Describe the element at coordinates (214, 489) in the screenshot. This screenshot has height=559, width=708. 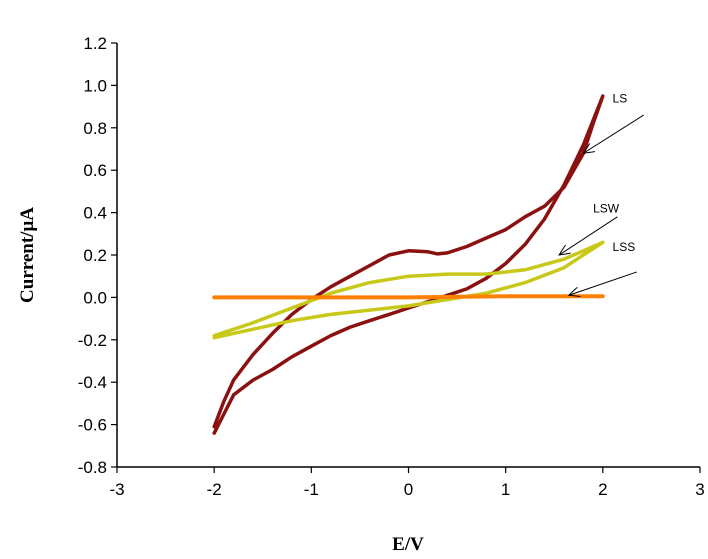
I see `x-tick-label: -2` at that location.